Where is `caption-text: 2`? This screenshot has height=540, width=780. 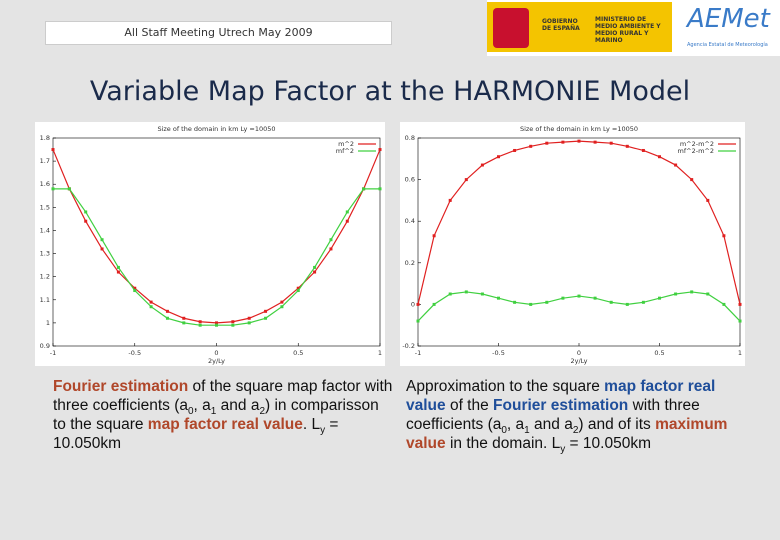 caption-text: 2 is located at coordinates (262, 412).